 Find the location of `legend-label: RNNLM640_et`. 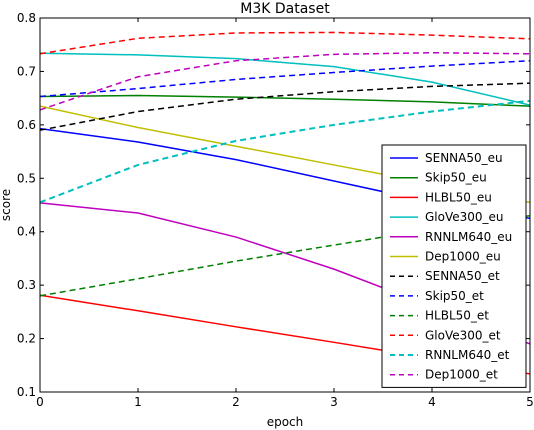

legend-label: RNNLM640_et is located at coordinates (467, 355).